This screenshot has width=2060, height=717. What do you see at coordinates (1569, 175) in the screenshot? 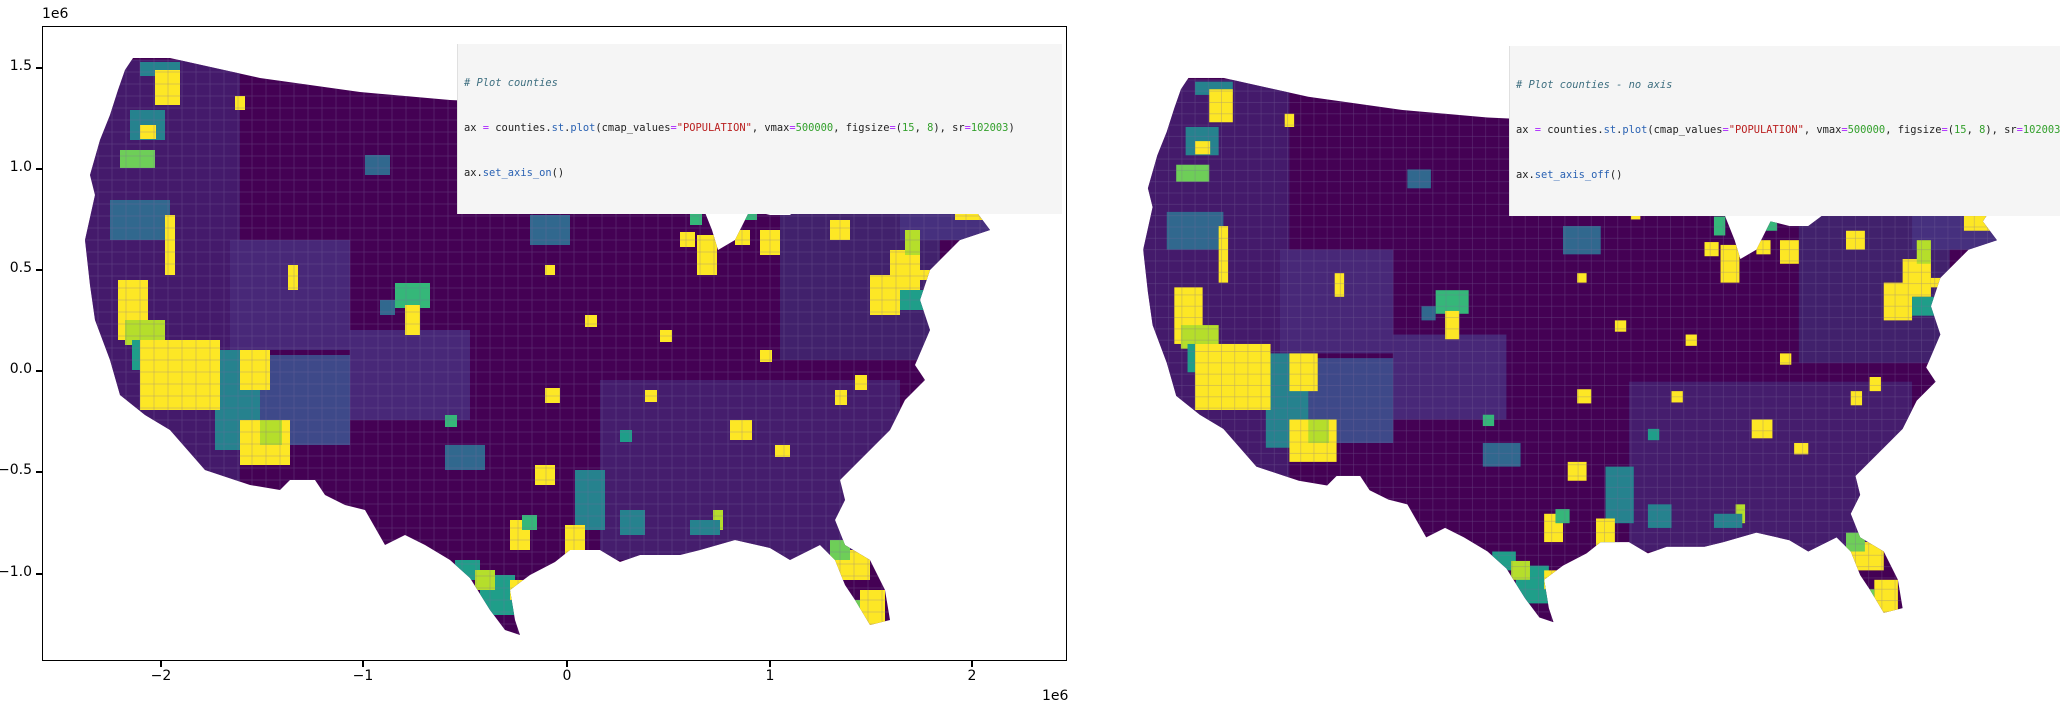
I see `code-line-axis: ax.set_axis_off()` at bounding box center [1569, 175].